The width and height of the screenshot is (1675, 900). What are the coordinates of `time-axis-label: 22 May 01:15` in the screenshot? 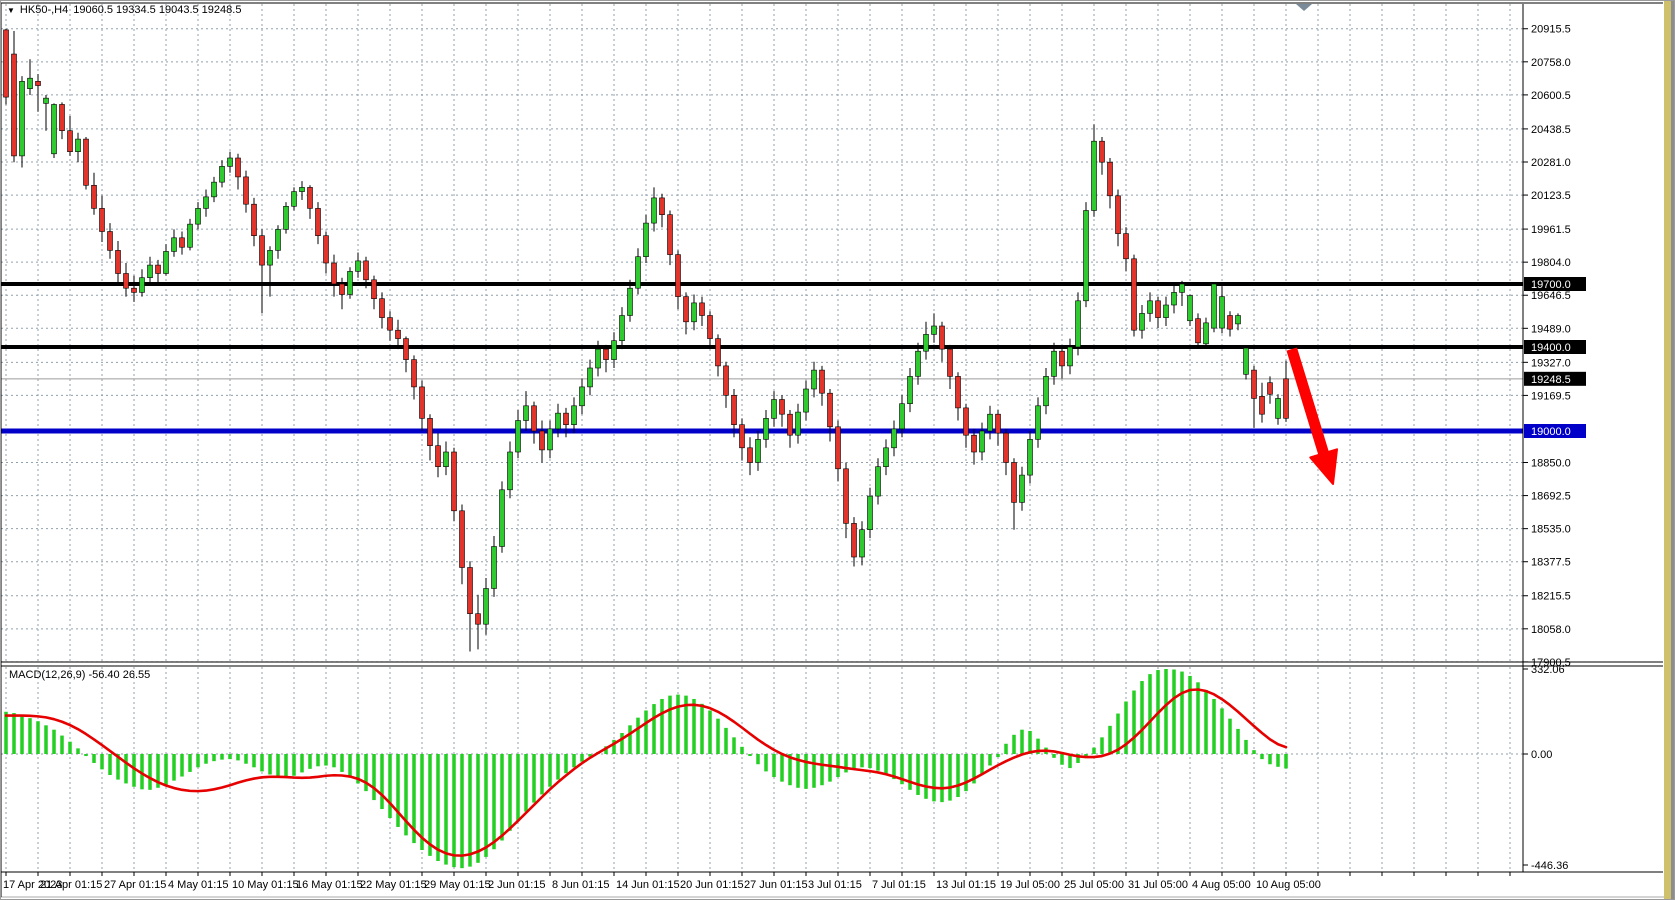 It's located at (393, 885).